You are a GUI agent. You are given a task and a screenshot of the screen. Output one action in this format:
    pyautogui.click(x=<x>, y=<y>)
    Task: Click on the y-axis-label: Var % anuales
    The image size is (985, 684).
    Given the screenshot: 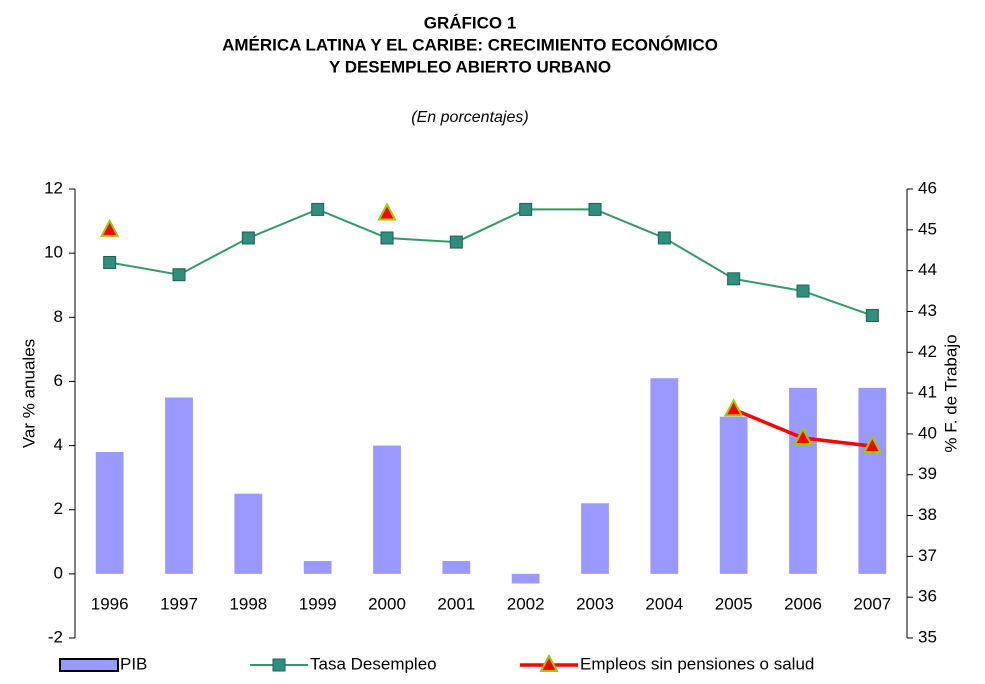 What is the action you would take?
    pyautogui.click(x=28, y=393)
    